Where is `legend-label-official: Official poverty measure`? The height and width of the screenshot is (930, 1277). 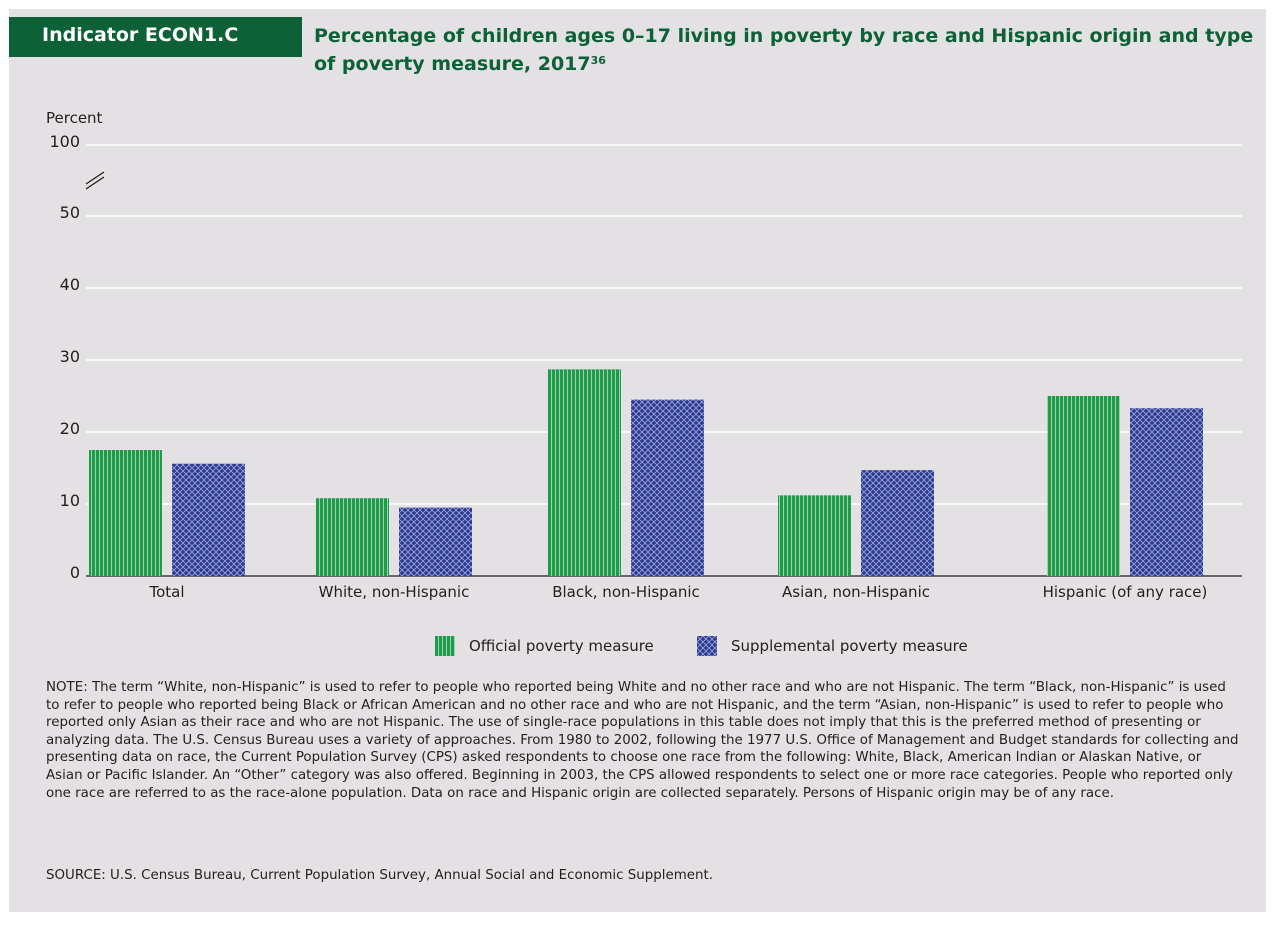
legend-label-official: Official poverty measure is located at coordinates (561, 646).